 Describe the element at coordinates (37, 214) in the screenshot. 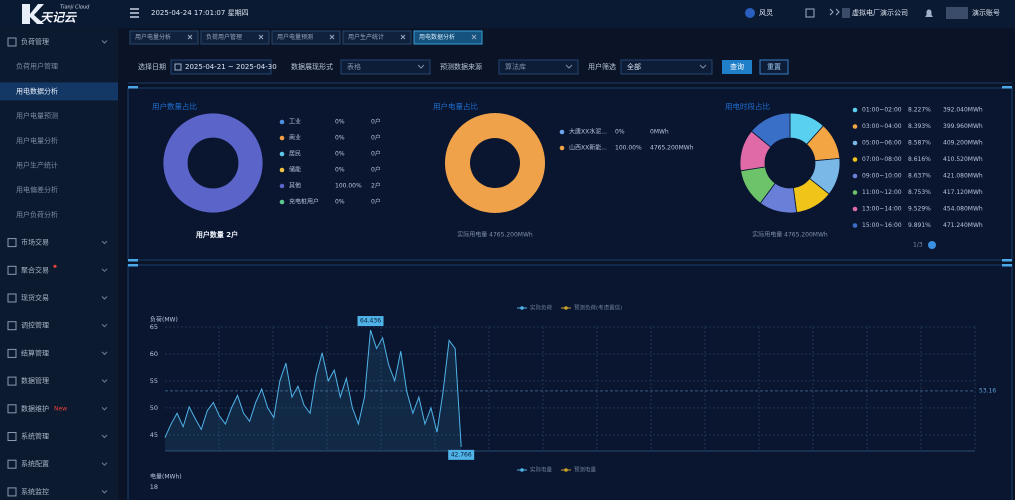

I see `menu-item: 用户负荷分析` at that location.